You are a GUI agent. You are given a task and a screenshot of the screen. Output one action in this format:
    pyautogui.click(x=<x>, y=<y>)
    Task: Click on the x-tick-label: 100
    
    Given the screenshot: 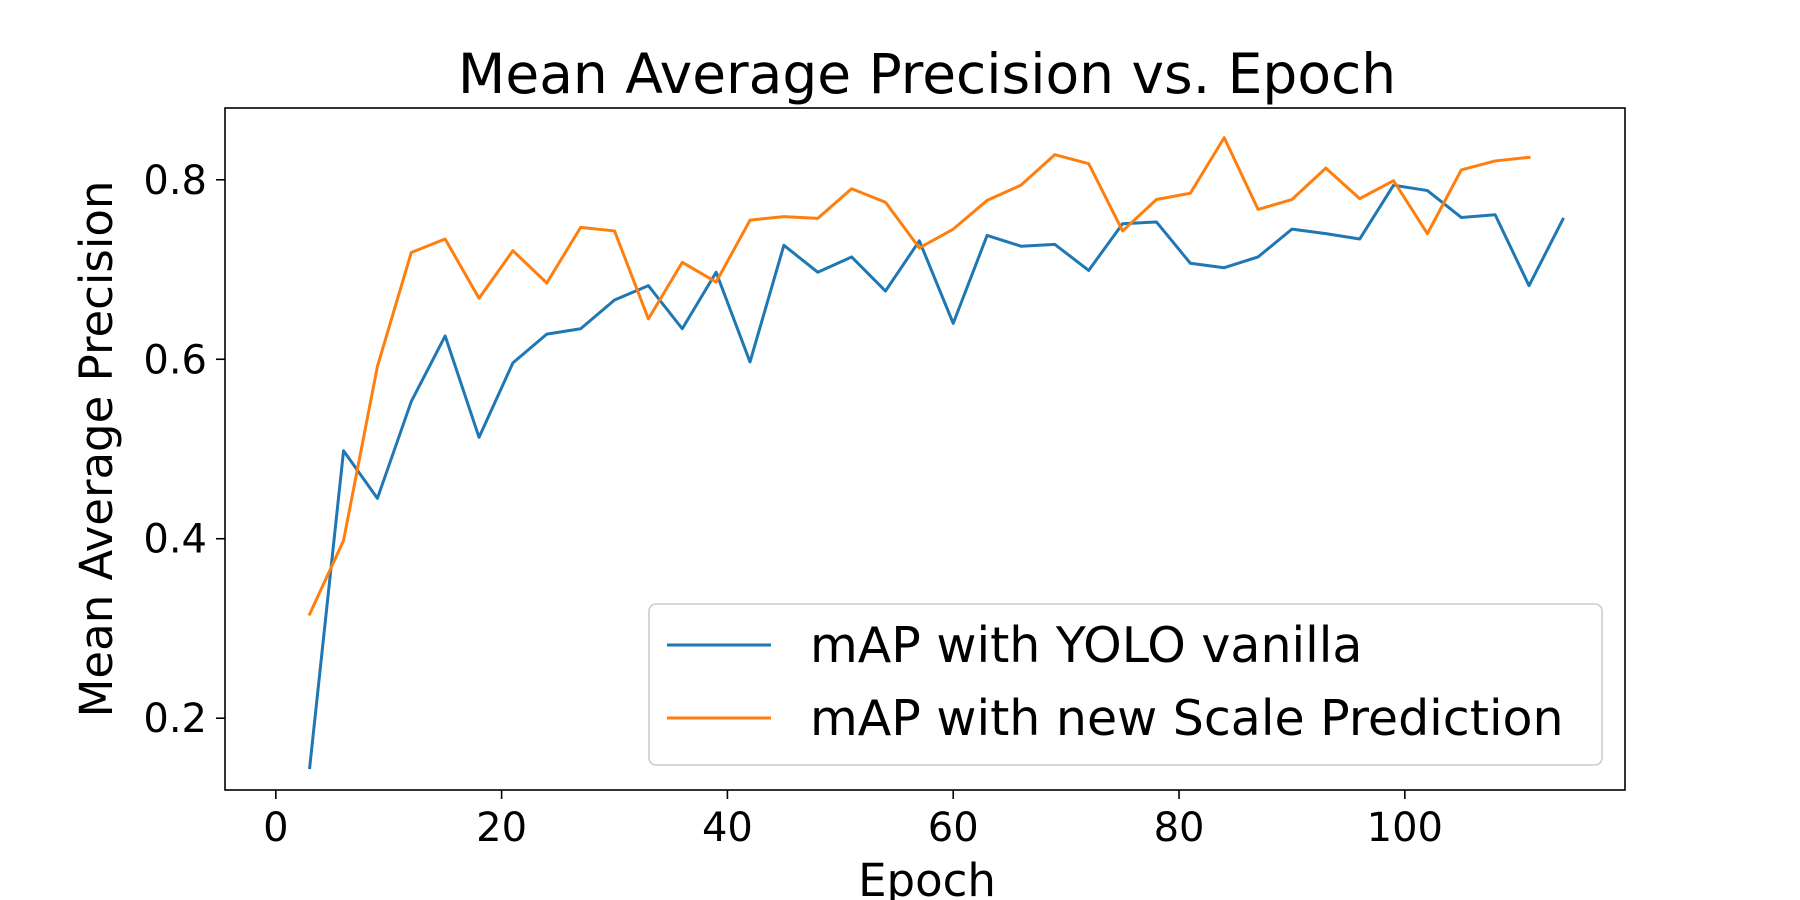 What is the action you would take?
    pyautogui.click(x=1405, y=828)
    